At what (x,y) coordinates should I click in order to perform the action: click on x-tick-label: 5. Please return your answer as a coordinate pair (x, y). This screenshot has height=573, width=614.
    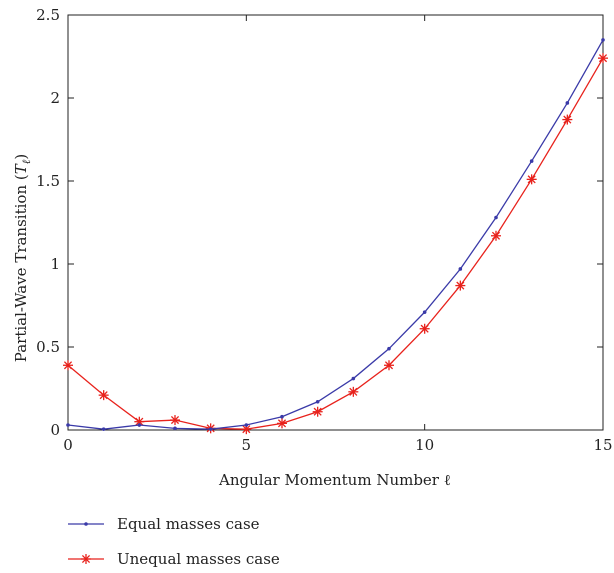
    Looking at the image, I should click on (247, 445).